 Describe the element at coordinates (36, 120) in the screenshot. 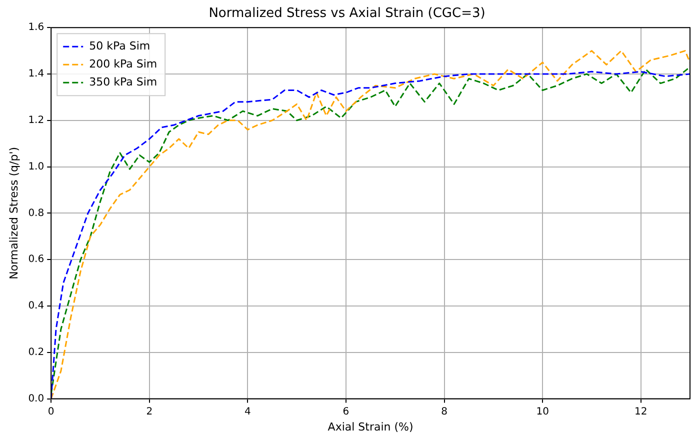

I see `y-tick-label: 1.2` at that location.